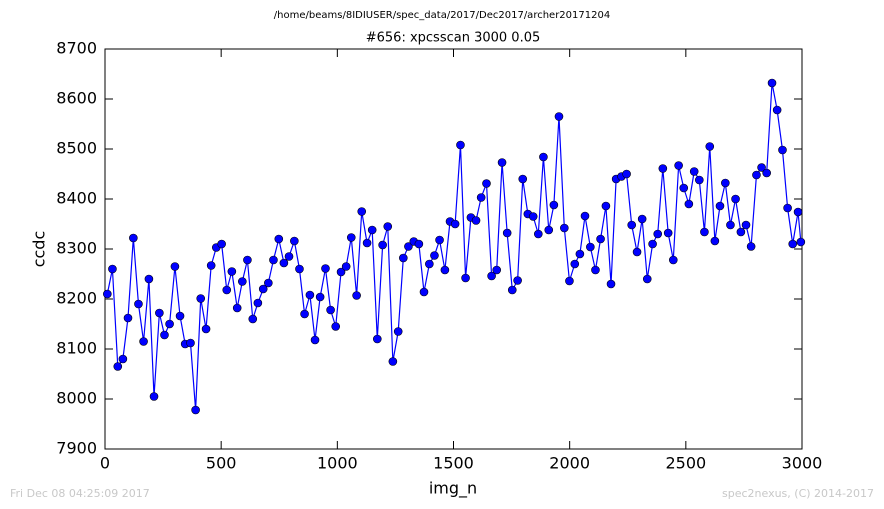 The image size is (884, 509). I want to click on y-tick-label: 8600, so click(76, 98).